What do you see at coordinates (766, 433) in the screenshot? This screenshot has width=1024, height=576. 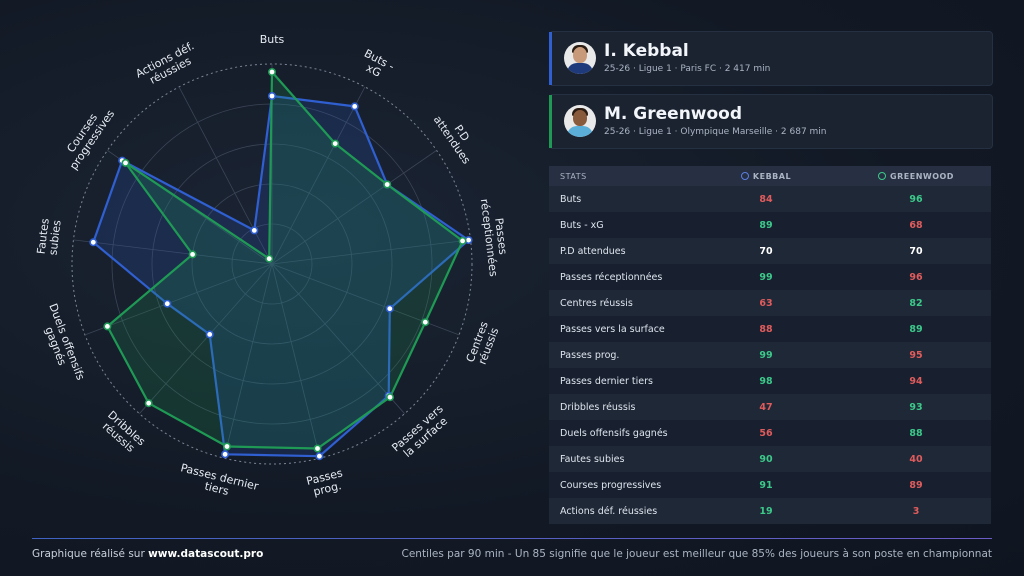 I see `stat-value-kebbal: 56` at bounding box center [766, 433].